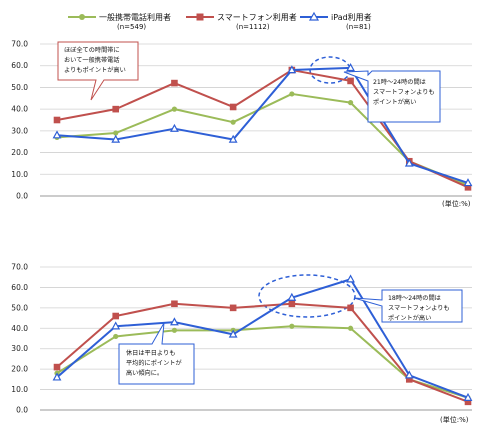  Describe the element at coordinates (253, 27) in the screenshot. I see `legend-n: (n=1112)` at that location.